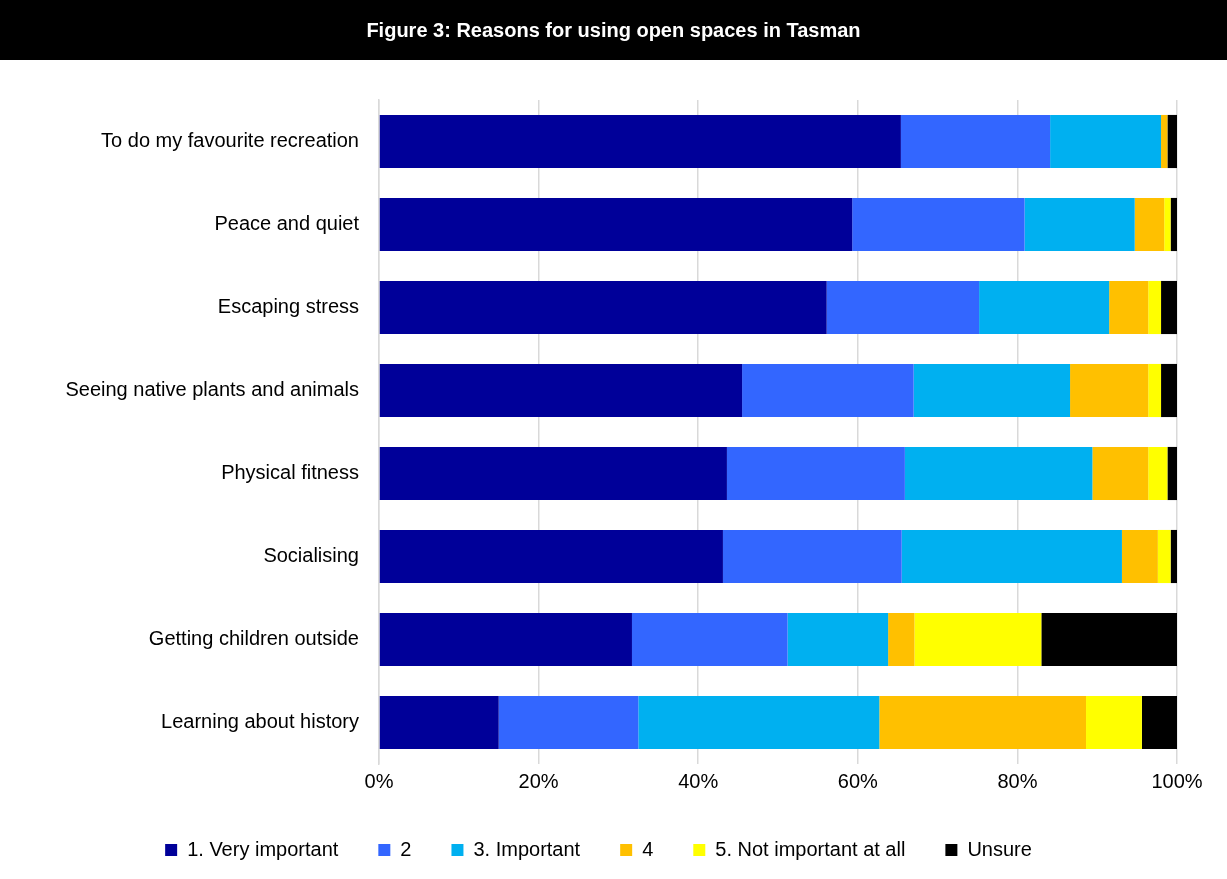 This screenshot has width=1227, height=879. Describe the element at coordinates (613, 30) in the screenshot. I see `chart-title: Figure 3: Reasons for using open spaces in Tasman` at that location.